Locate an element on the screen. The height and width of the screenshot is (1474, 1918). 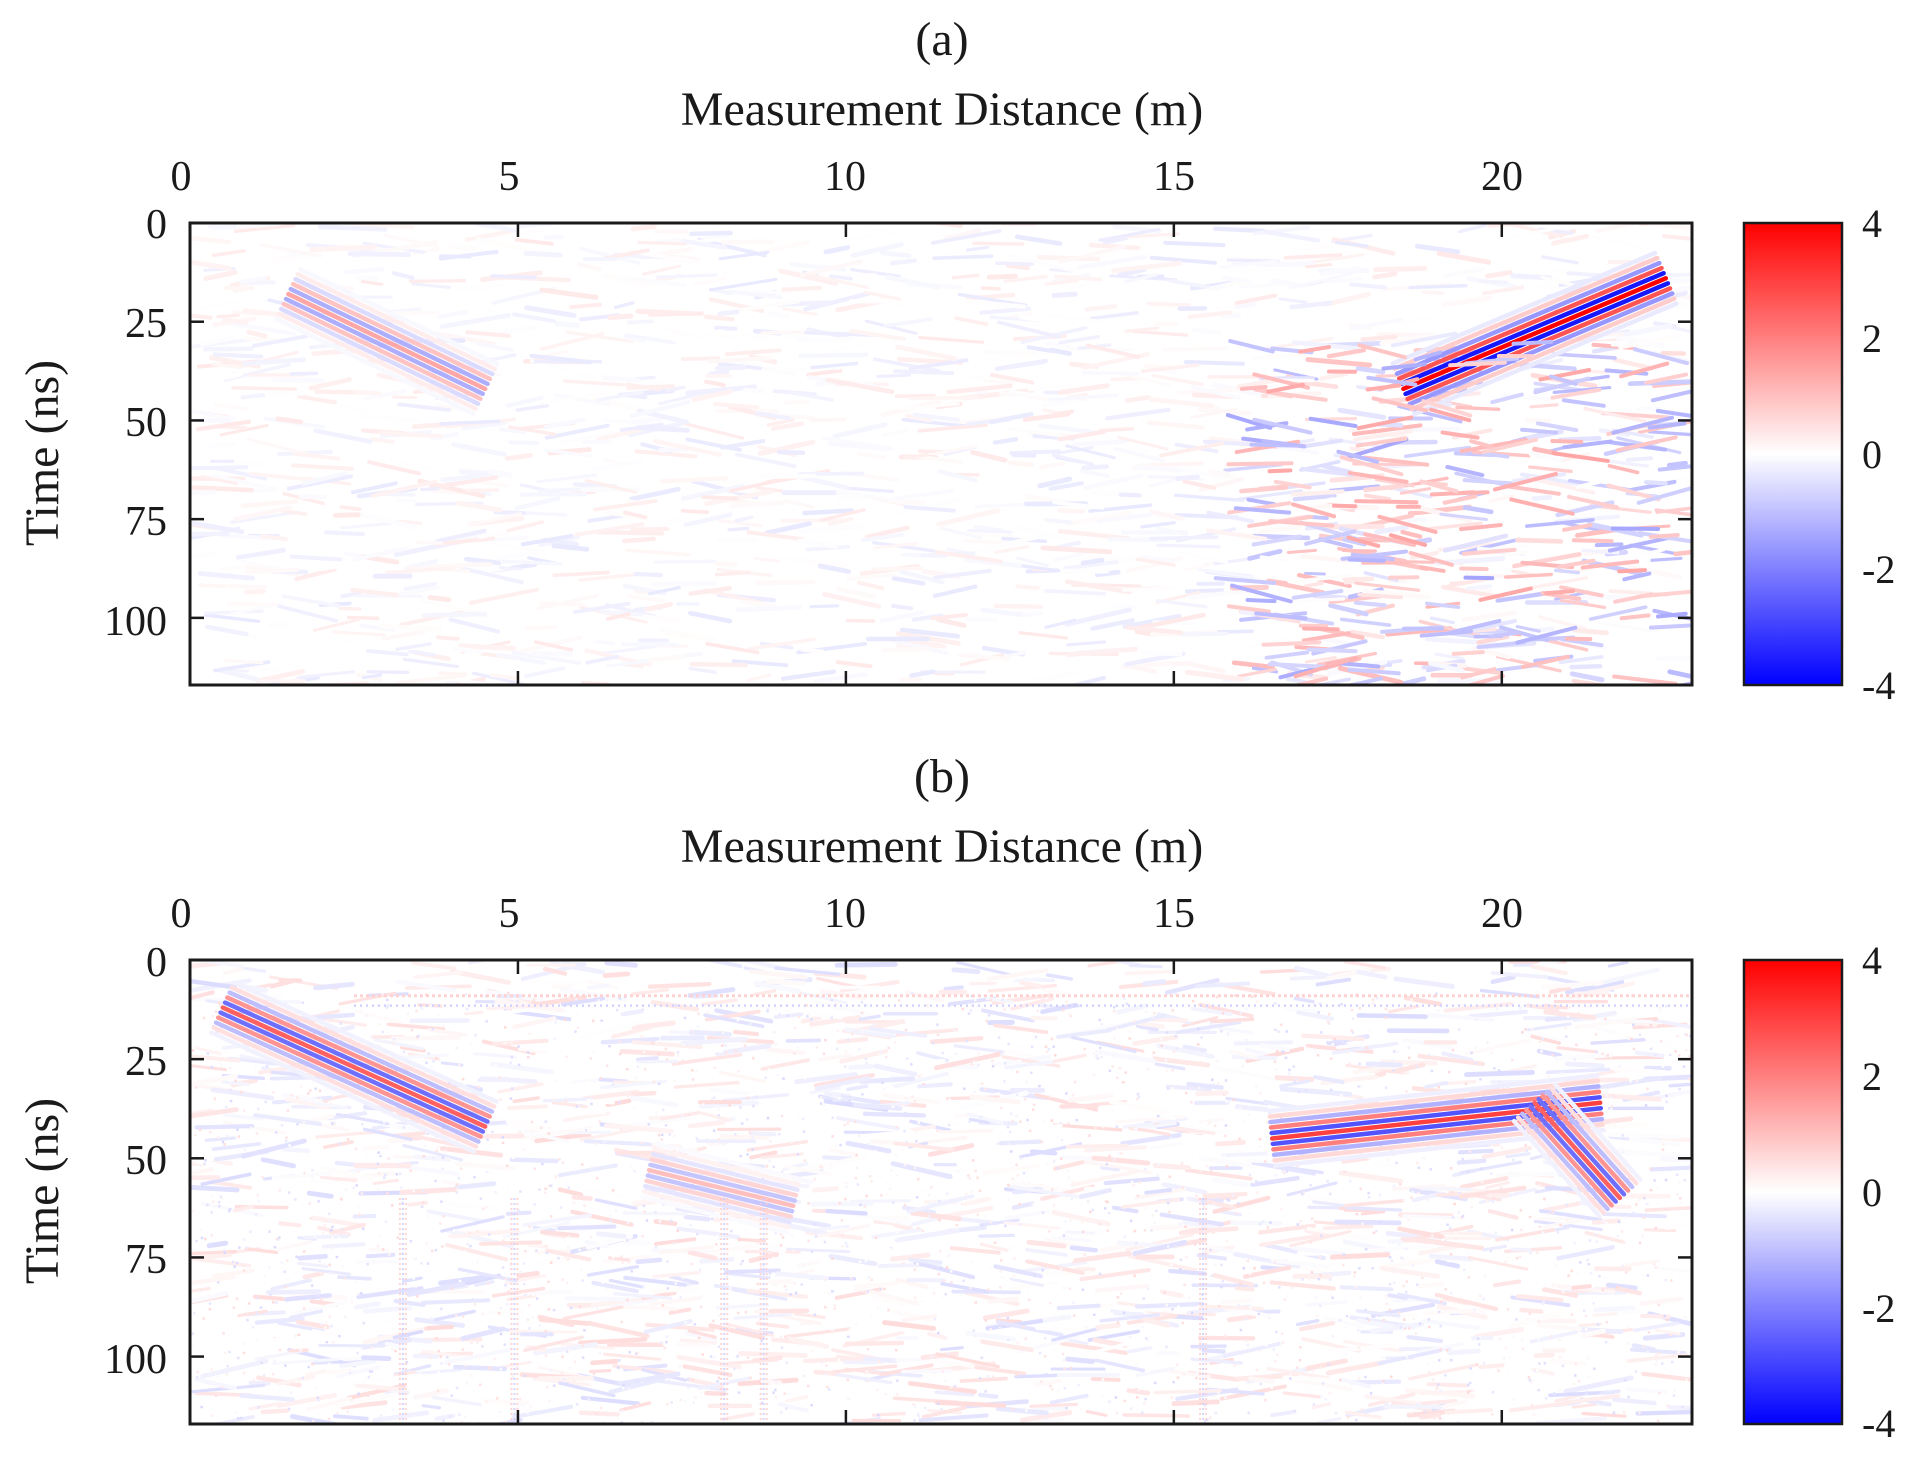
panel-b-ytick: 50 is located at coordinates (146, 1161).